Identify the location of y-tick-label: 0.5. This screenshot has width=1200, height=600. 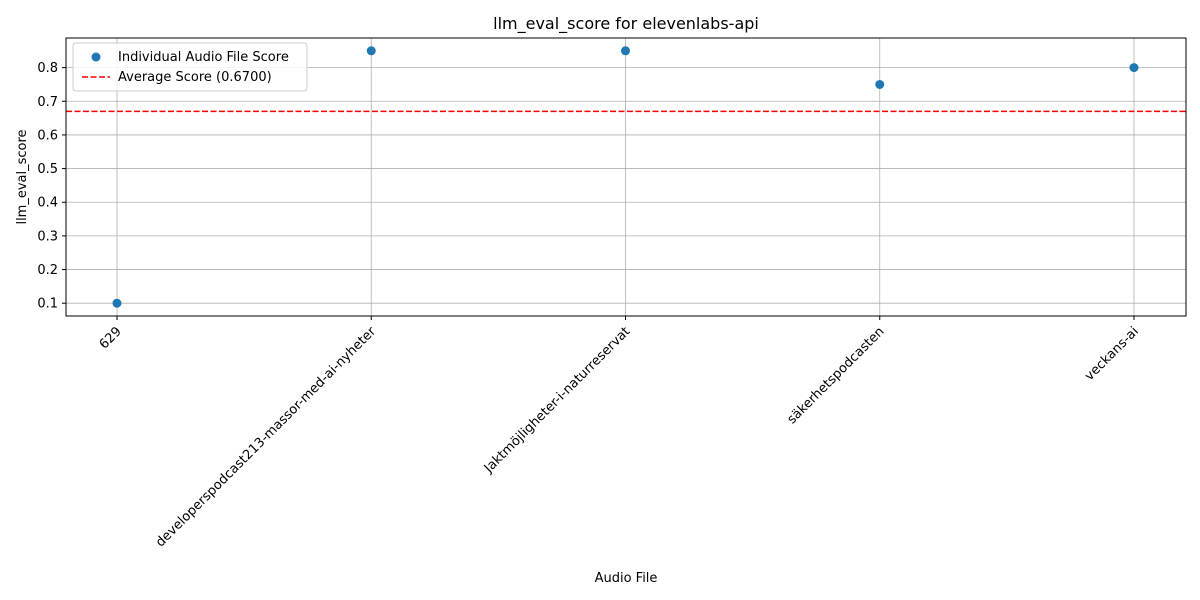
(47, 169).